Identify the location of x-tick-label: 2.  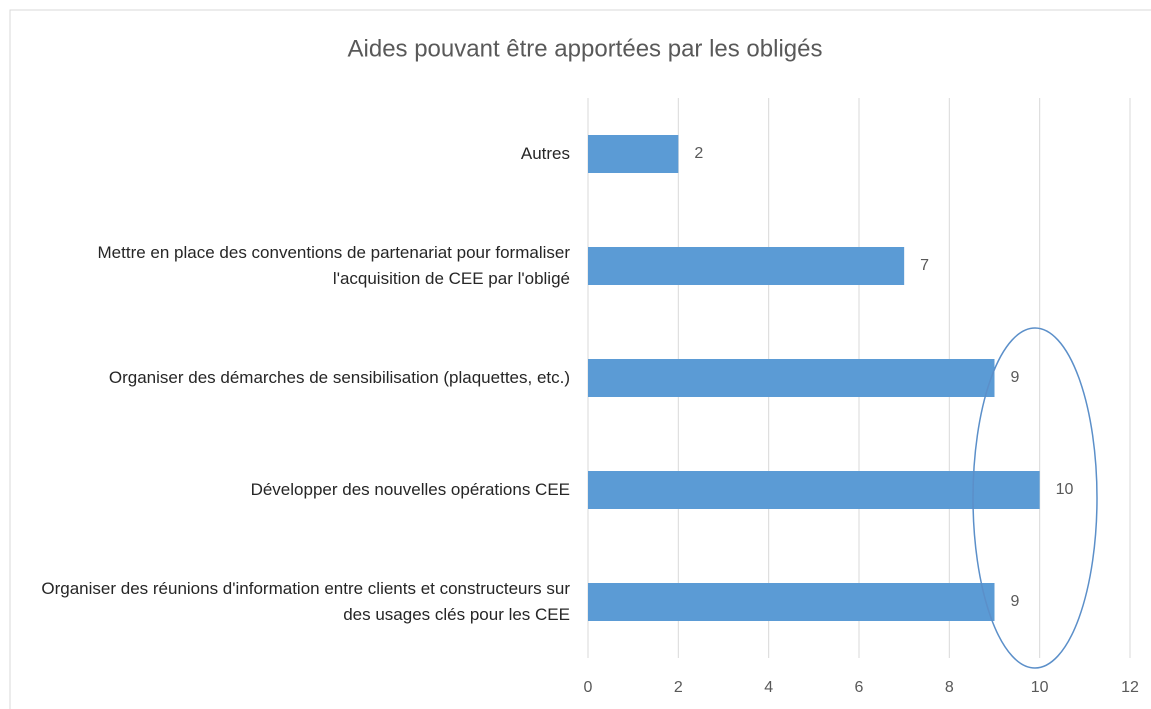
(678, 687).